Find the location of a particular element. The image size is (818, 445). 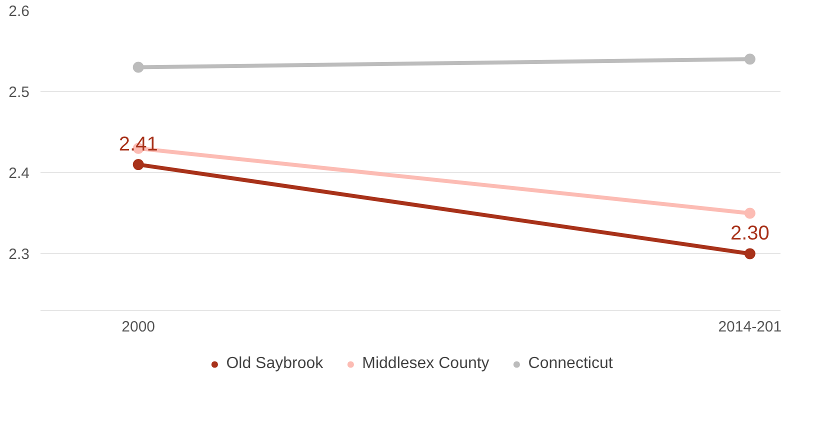

y-tick-label: 2.4 is located at coordinates (19, 173).